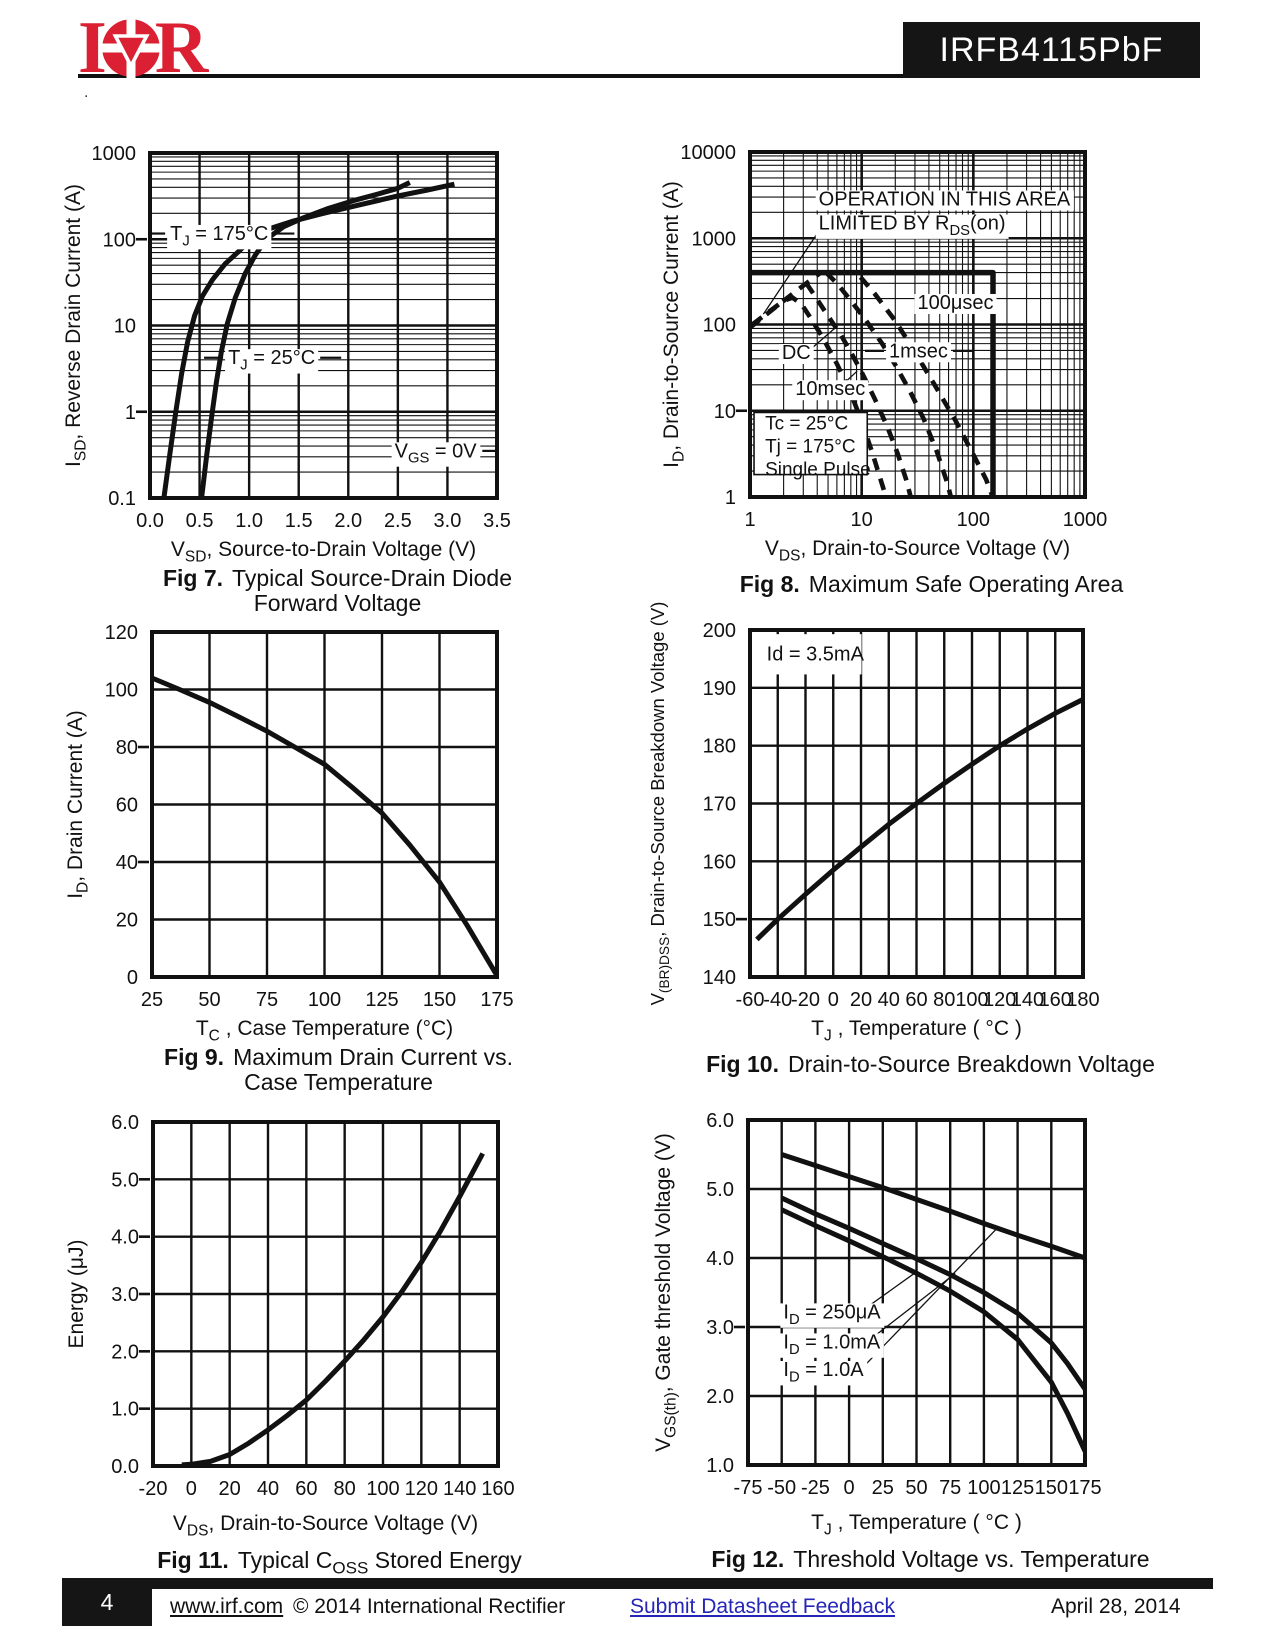  I want to click on fig11-xlabel: VDS, Drain-to-Source Voltage (V), so click(325, 1526).